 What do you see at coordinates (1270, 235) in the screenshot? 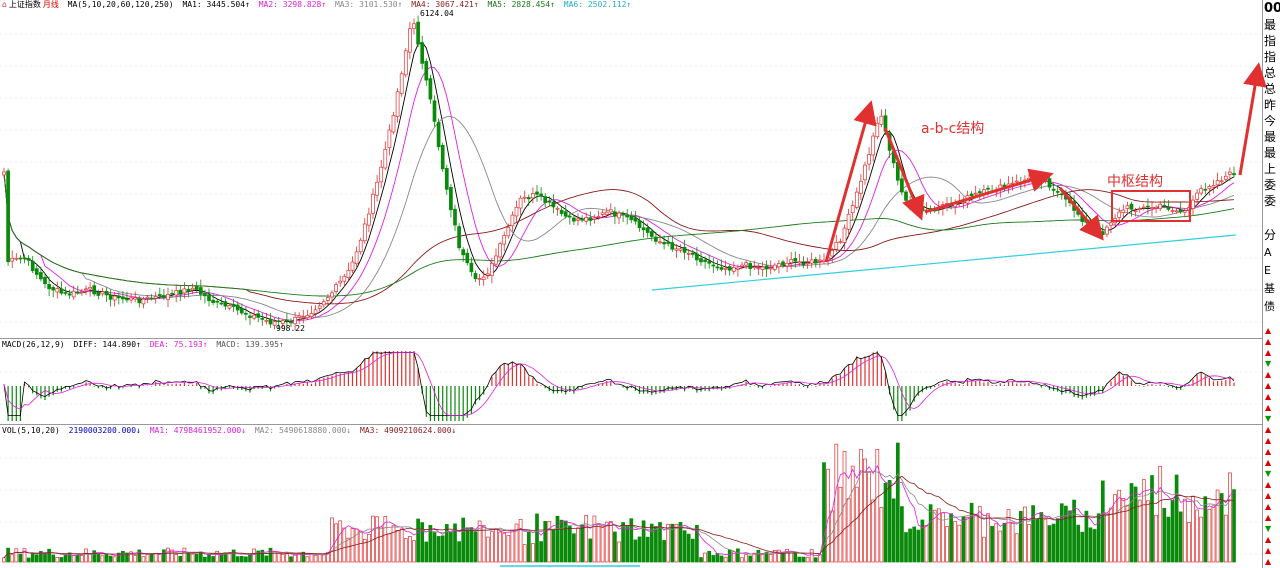
I see `side-tab: 分` at bounding box center [1270, 235].